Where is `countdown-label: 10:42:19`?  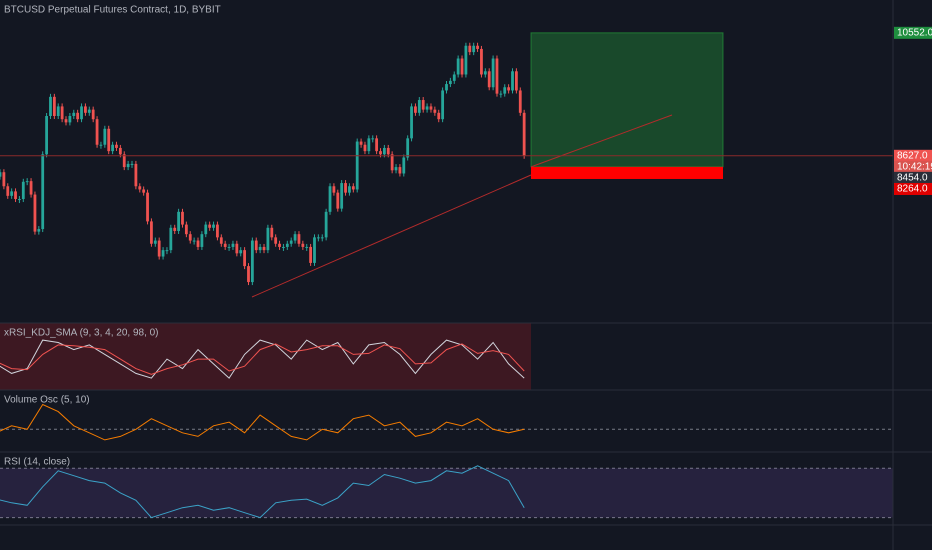
countdown-label: 10:42:19 is located at coordinates (914, 166).